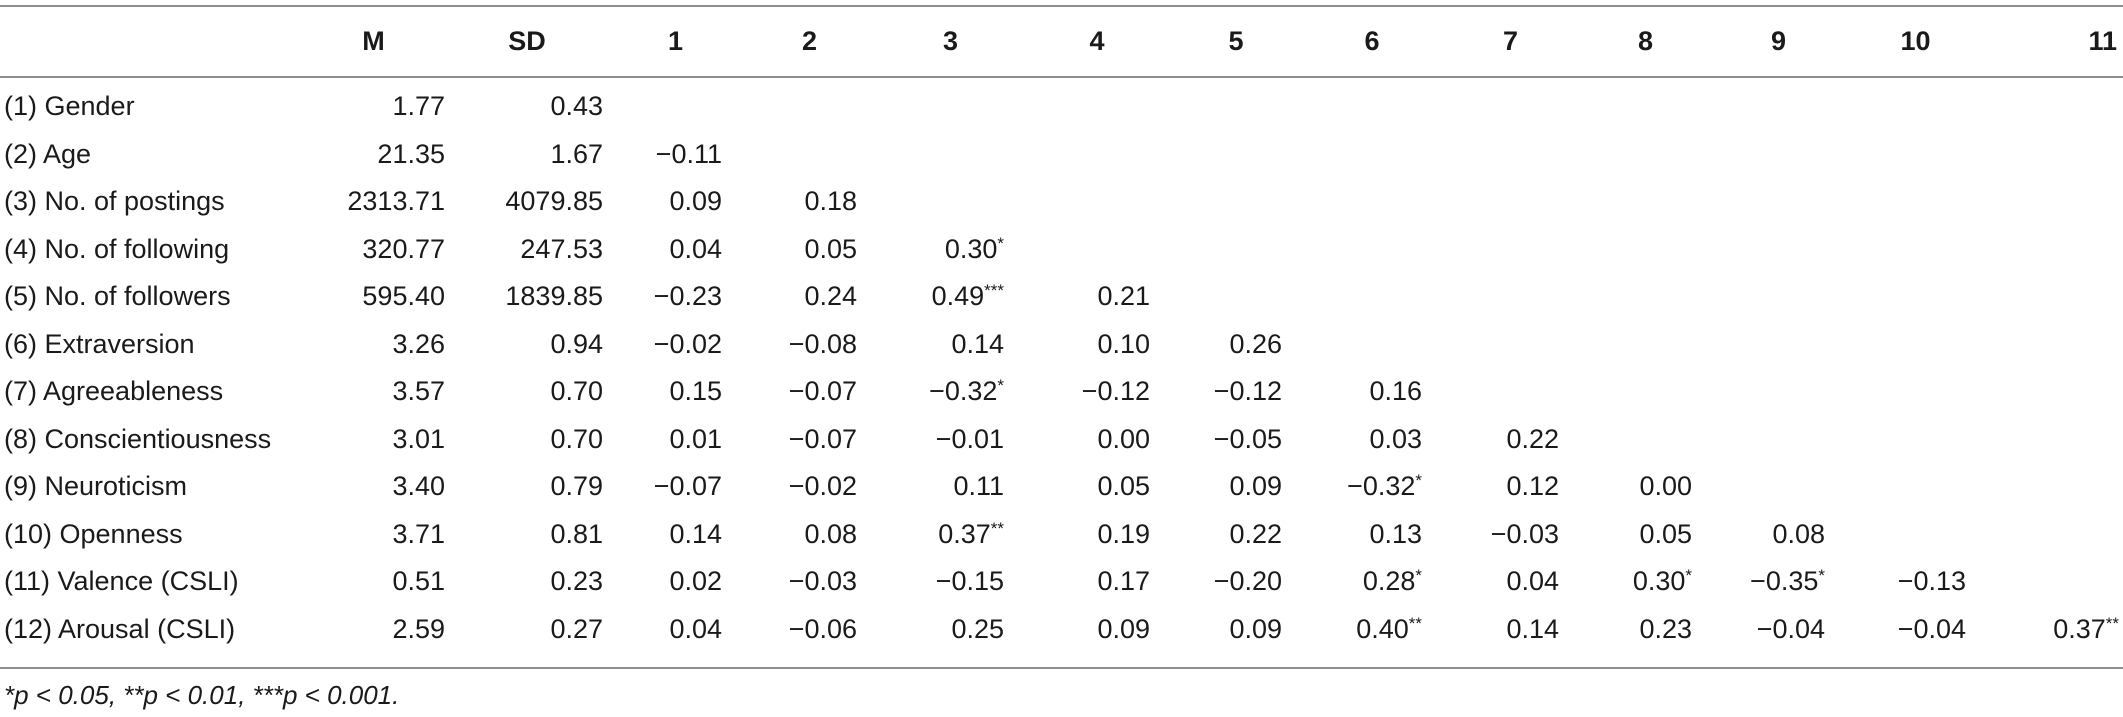 This screenshot has height=717, width=2123. I want to click on row-label: (4) No. of following, so click(117, 248).